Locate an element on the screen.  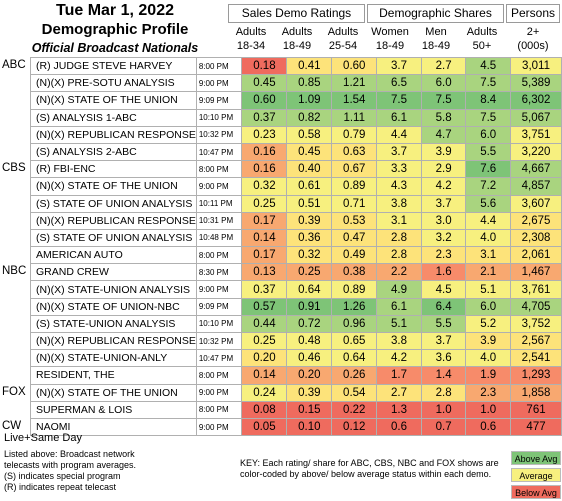
rating-cell: 0.23 is located at coordinates (264, 134).